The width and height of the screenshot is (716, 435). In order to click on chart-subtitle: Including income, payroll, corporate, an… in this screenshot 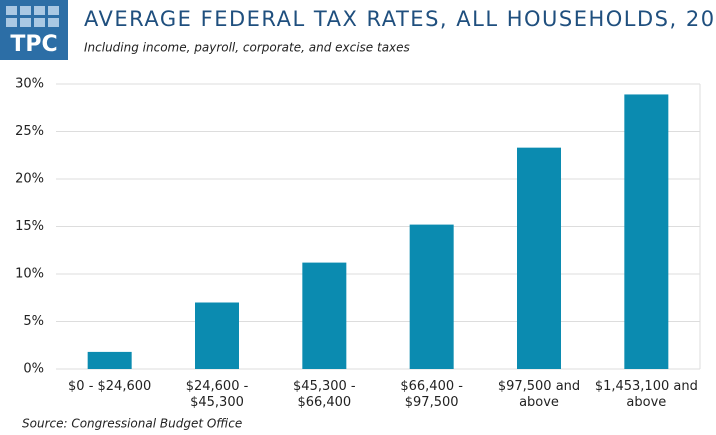, I will do `click(247, 48)`.